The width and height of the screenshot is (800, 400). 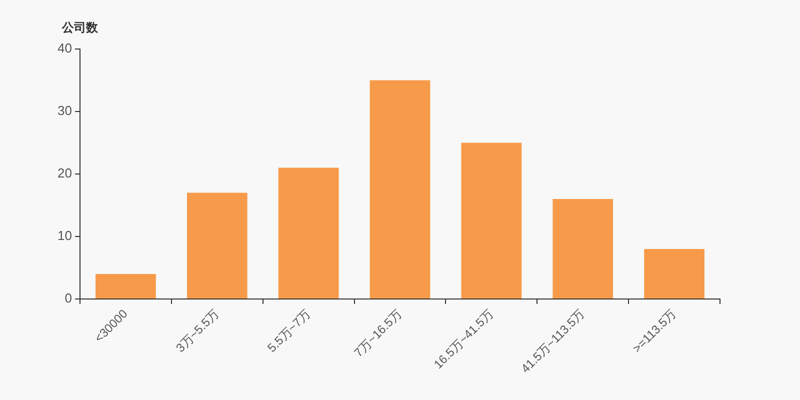 What do you see at coordinates (289, 331) in the screenshot?
I see `x-tick-label: 5.5万~7万` at bounding box center [289, 331].